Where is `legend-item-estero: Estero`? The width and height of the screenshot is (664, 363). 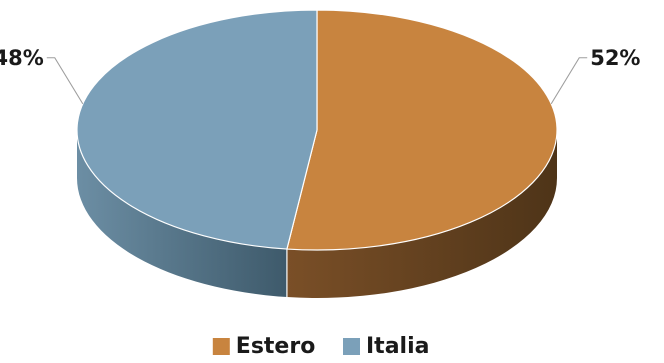
legend-item-estero: Estero is located at coordinates (264, 346).